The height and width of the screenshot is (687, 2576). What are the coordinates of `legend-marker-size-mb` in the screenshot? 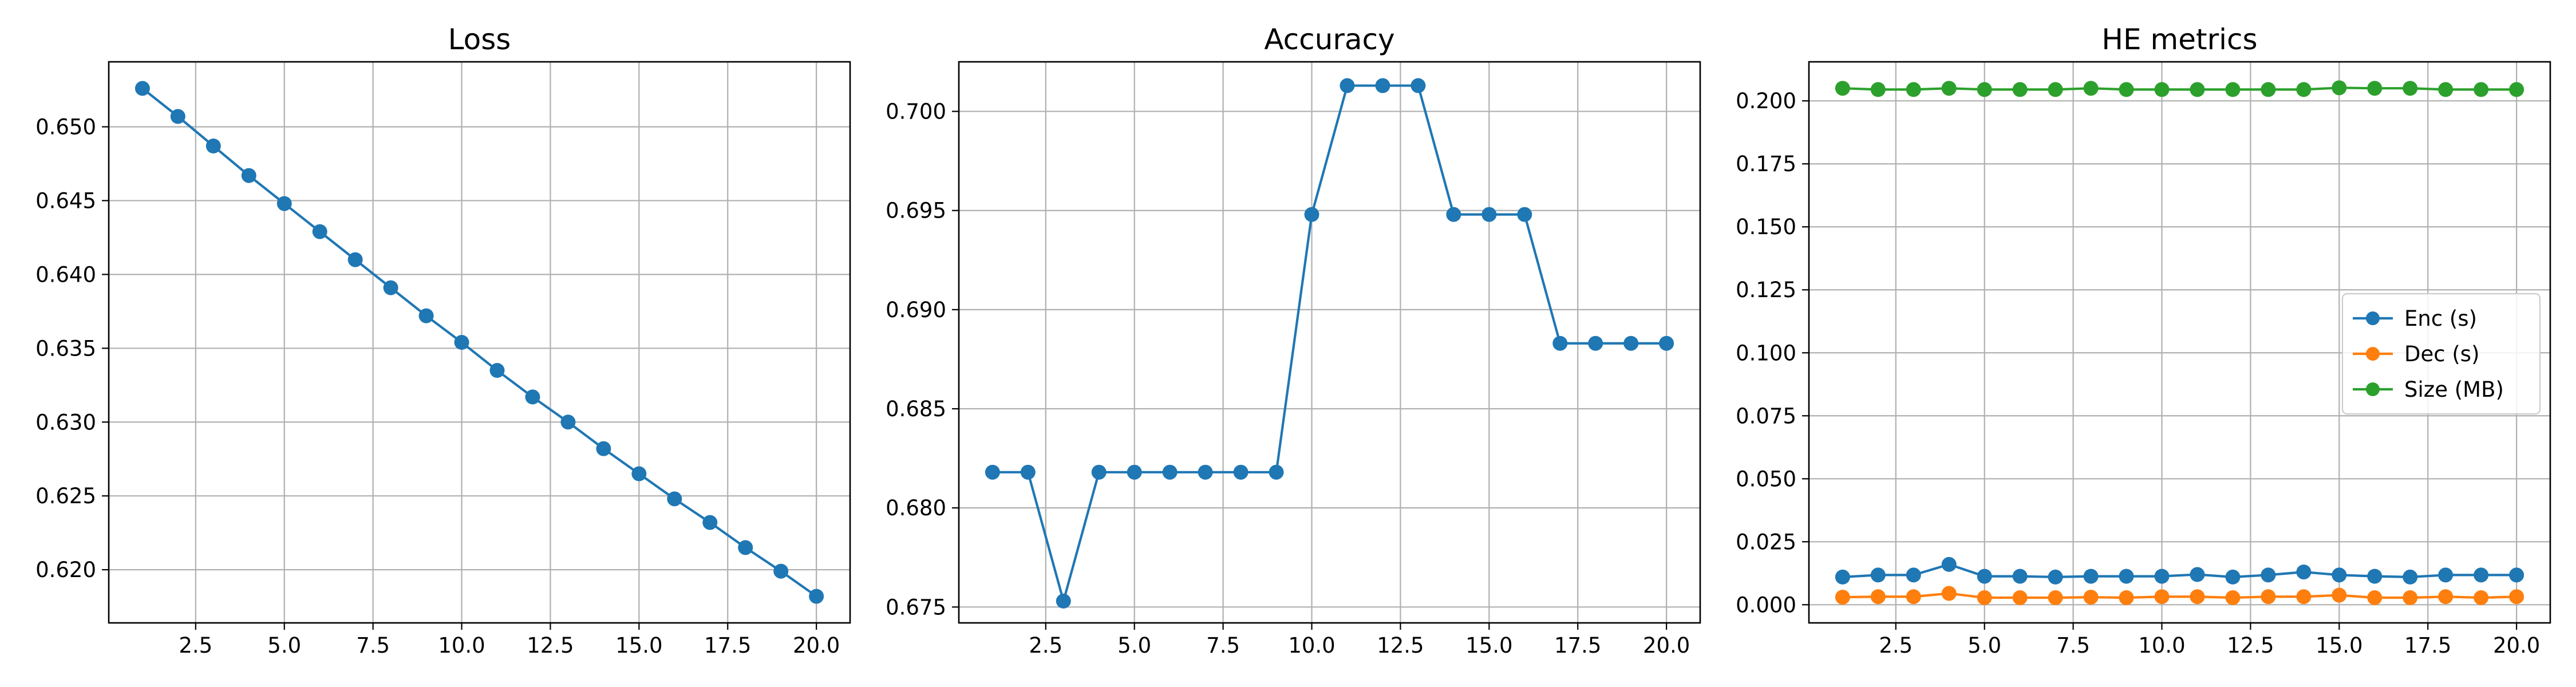 It's located at (2373, 389).